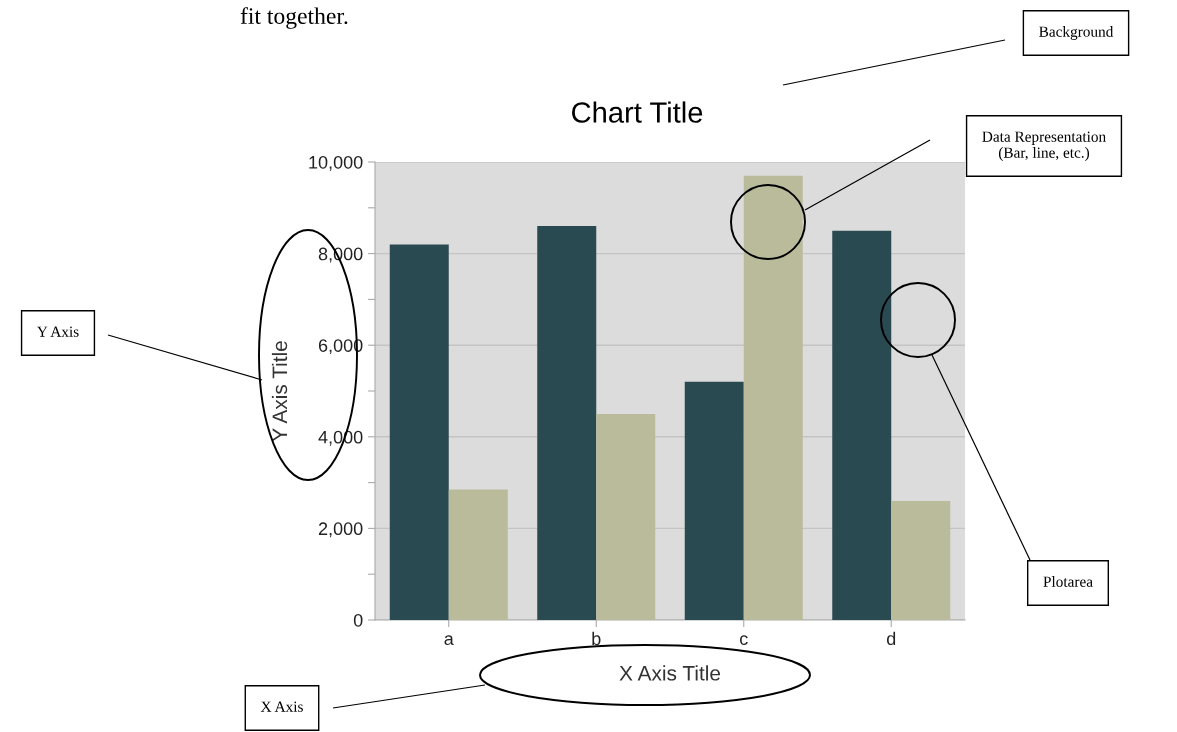  I want to click on text: X Axis, so click(281, 706).